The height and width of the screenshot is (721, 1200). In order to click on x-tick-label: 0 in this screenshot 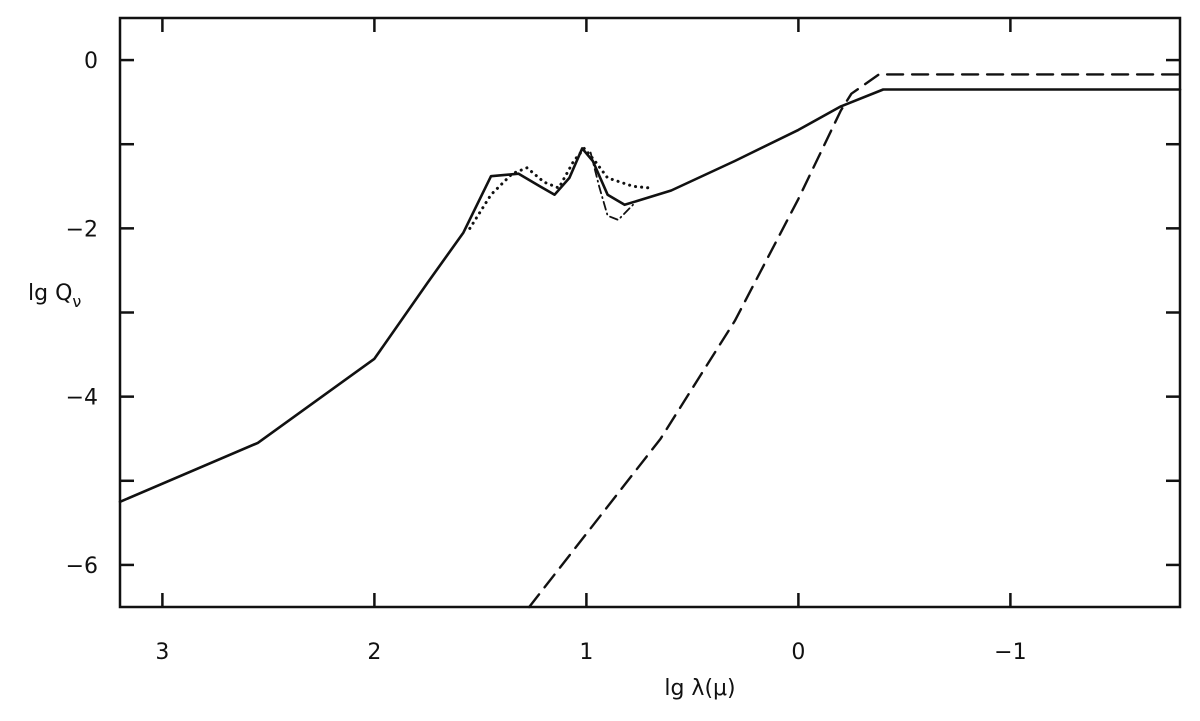, I will do `click(798, 652)`.